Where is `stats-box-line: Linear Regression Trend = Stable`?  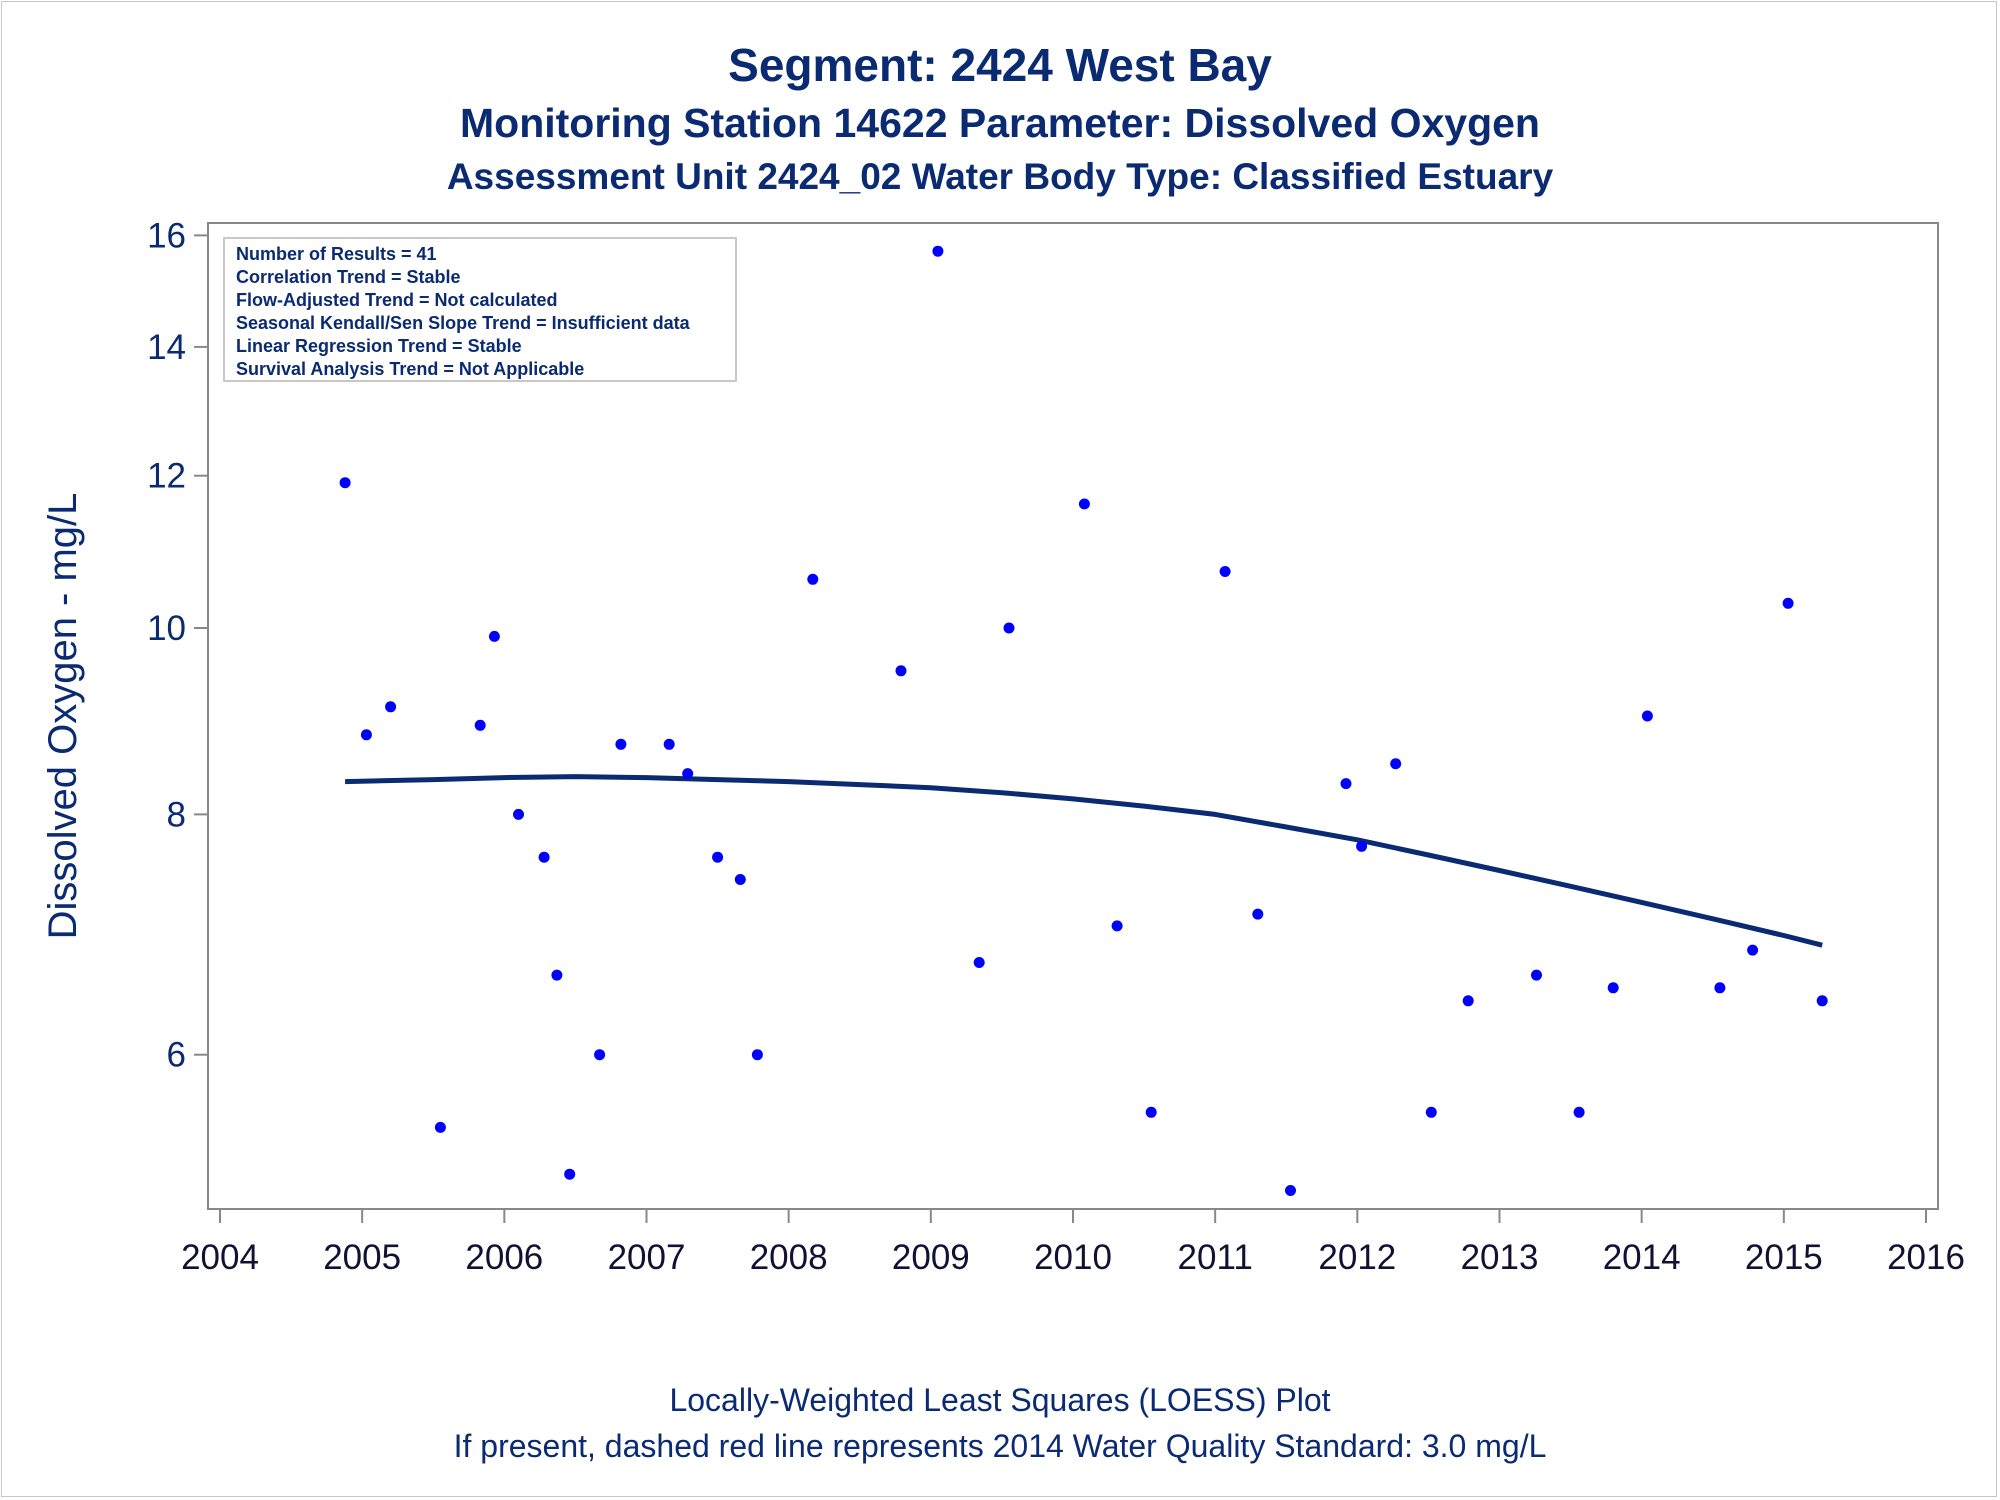 stats-box-line: Linear Regression Trend = Stable is located at coordinates (379, 346).